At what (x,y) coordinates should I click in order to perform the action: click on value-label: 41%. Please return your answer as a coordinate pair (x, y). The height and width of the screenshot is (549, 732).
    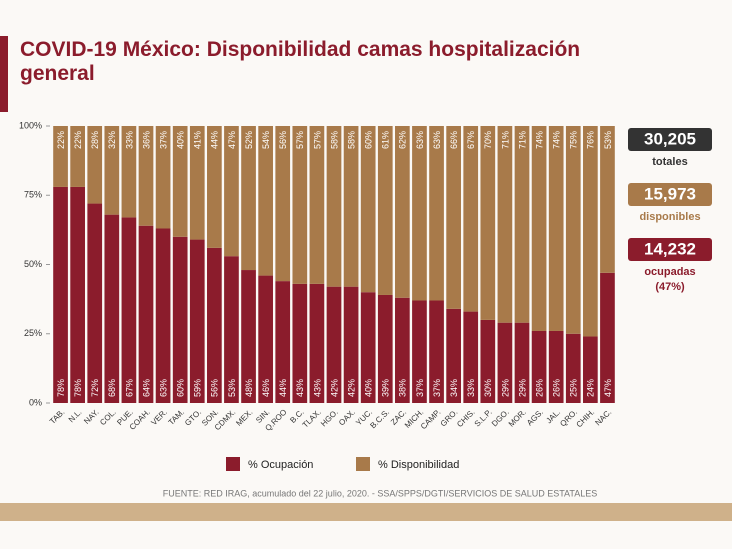
    Looking at the image, I should click on (198, 140).